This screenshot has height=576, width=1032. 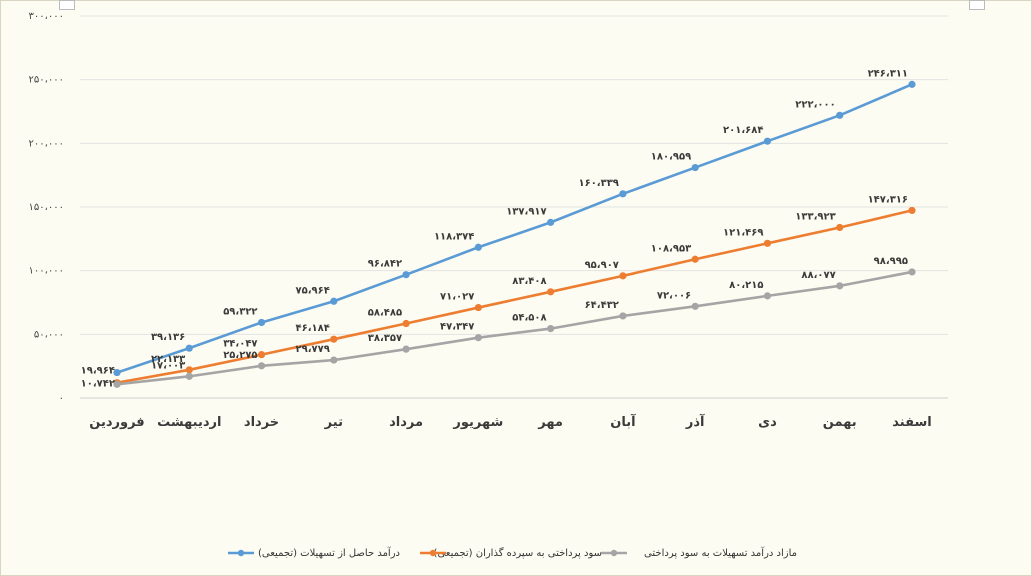 I want to click on x-category-label: دی, so click(x=767, y=422).